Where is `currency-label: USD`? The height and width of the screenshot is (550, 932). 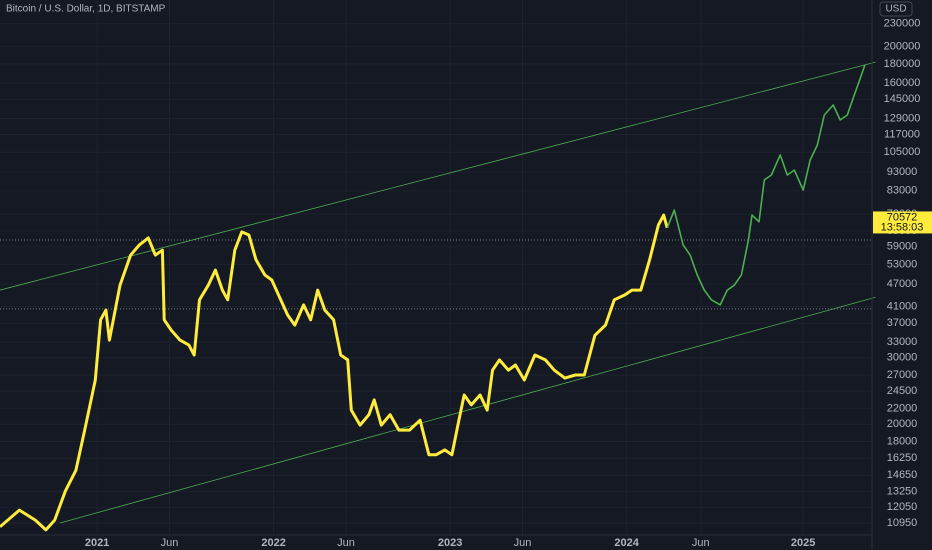 currency-label: USD is located at coordinates (895, 9).